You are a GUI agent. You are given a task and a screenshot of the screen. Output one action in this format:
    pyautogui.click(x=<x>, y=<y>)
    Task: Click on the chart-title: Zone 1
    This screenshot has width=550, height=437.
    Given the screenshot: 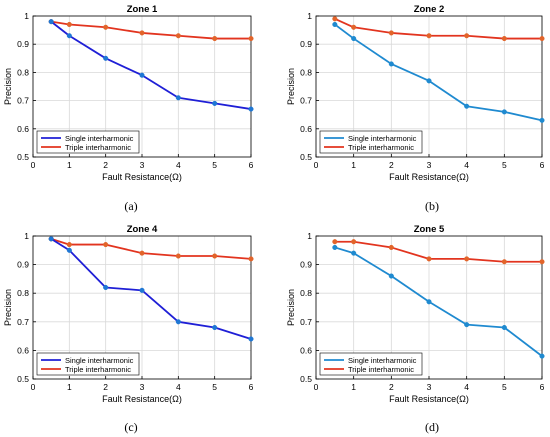 What is the action you would take?
    pyautogui.click(x=142, y=9)
    